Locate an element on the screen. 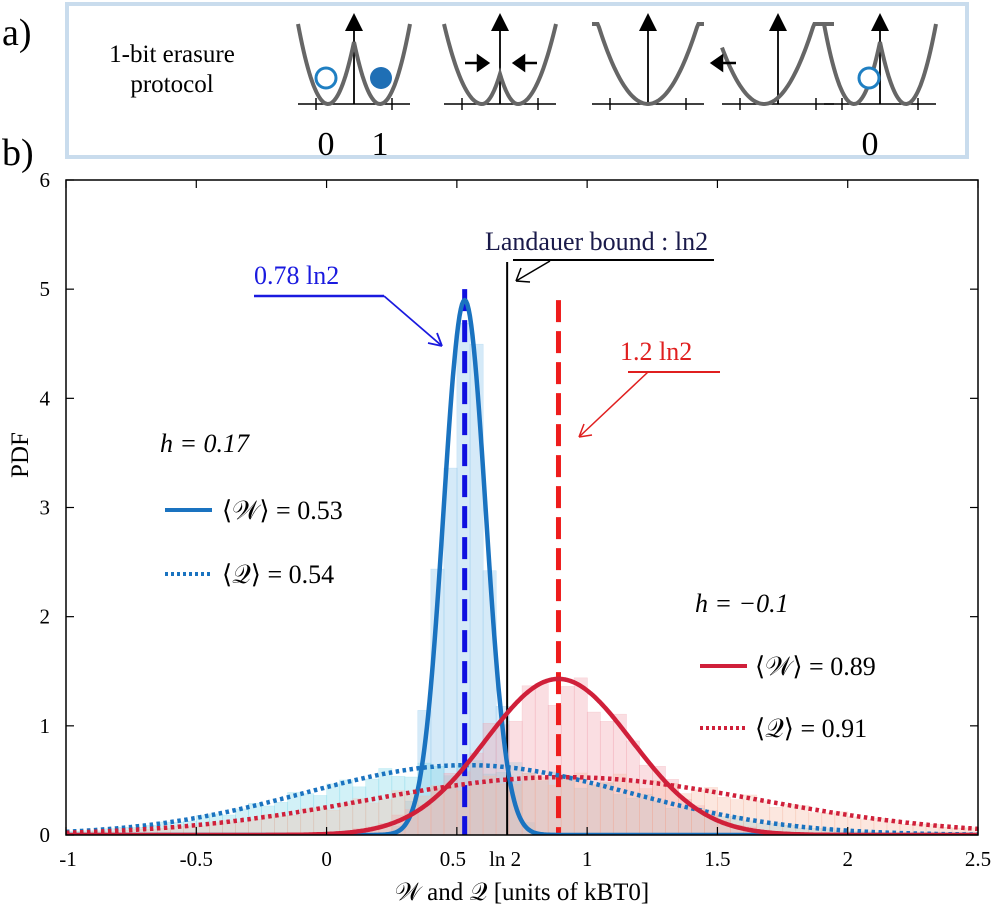  red-mean-annotation: 1.2 ln2 is located at coordinates (656, 351).